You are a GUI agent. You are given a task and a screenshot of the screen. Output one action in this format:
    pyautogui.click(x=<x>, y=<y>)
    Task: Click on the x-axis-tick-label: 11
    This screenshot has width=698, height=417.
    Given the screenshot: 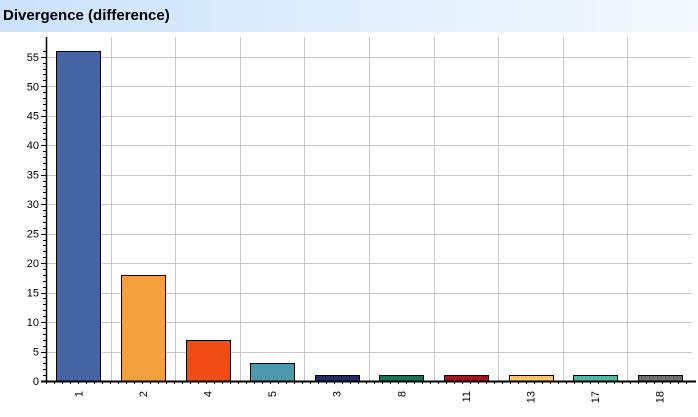 What is the action you would take?
    pyautogui.click(x=467, y=396)
    